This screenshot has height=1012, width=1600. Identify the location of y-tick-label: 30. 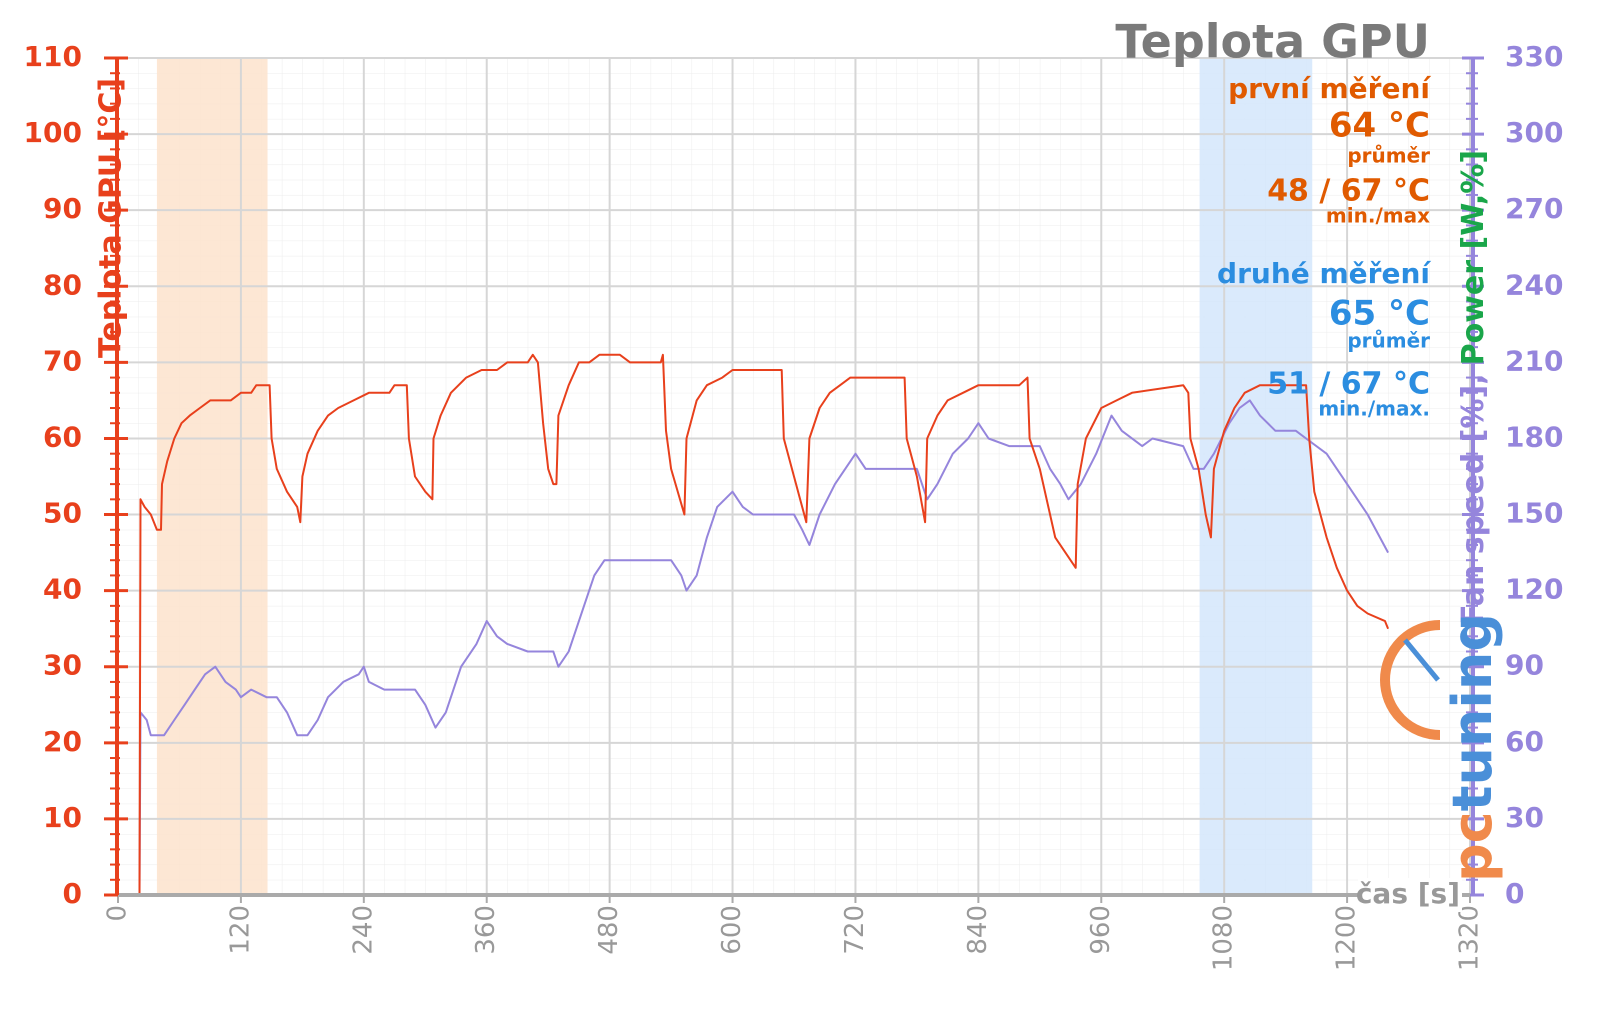
(62, 665).